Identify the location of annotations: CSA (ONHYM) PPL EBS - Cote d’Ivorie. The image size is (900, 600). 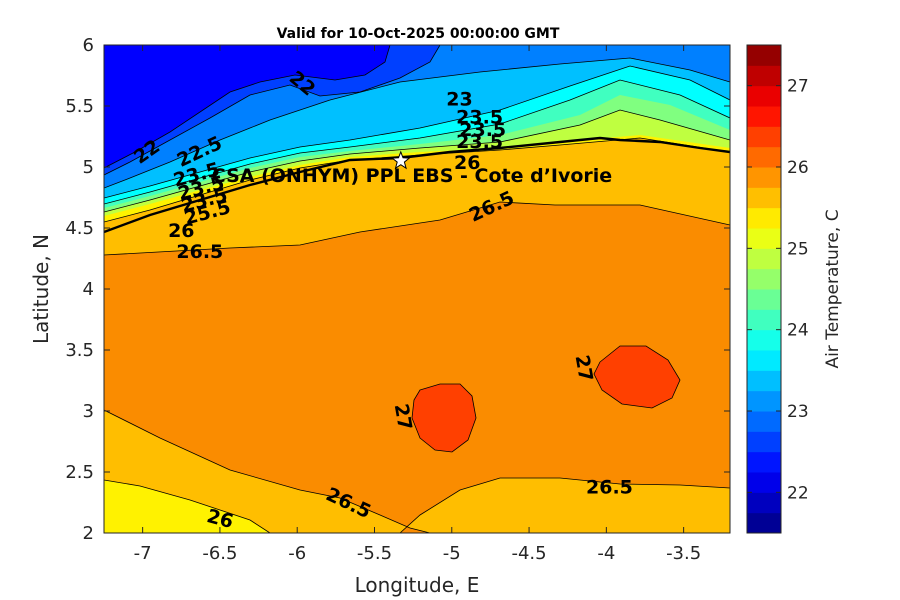
(412, 168).